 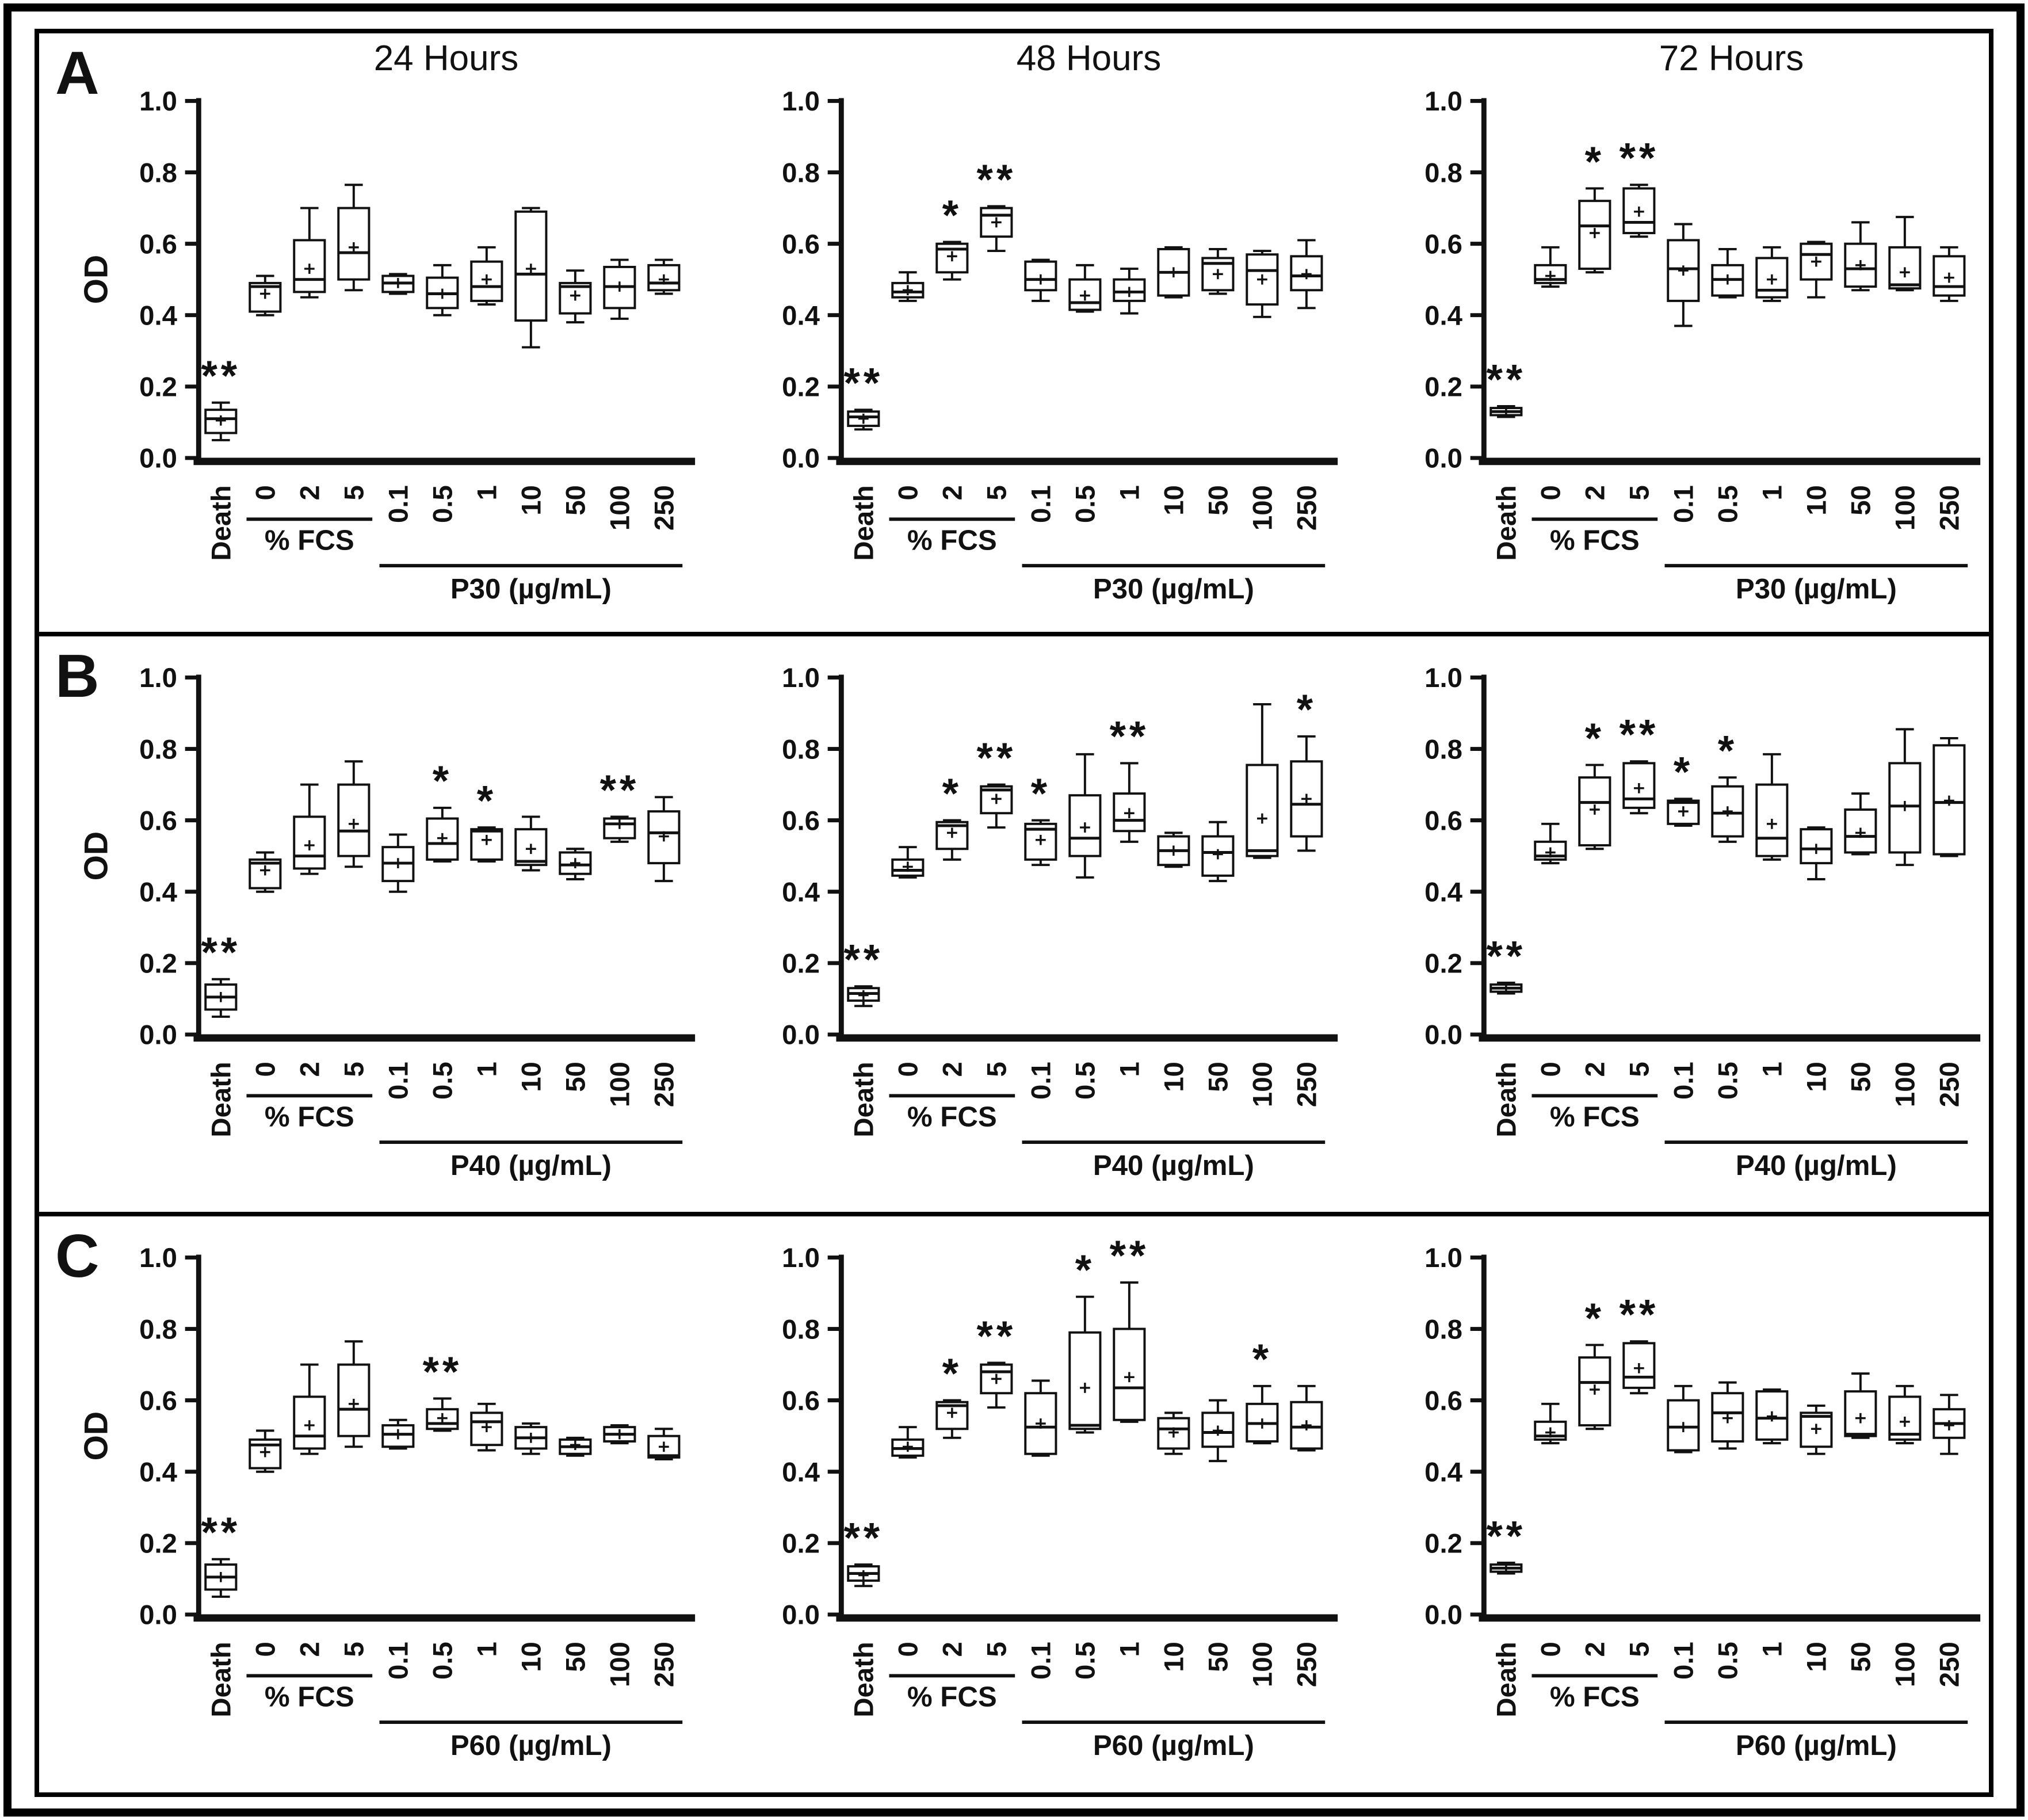 I want to click on y-axis-label: OD, so click(x=96, y=1436).